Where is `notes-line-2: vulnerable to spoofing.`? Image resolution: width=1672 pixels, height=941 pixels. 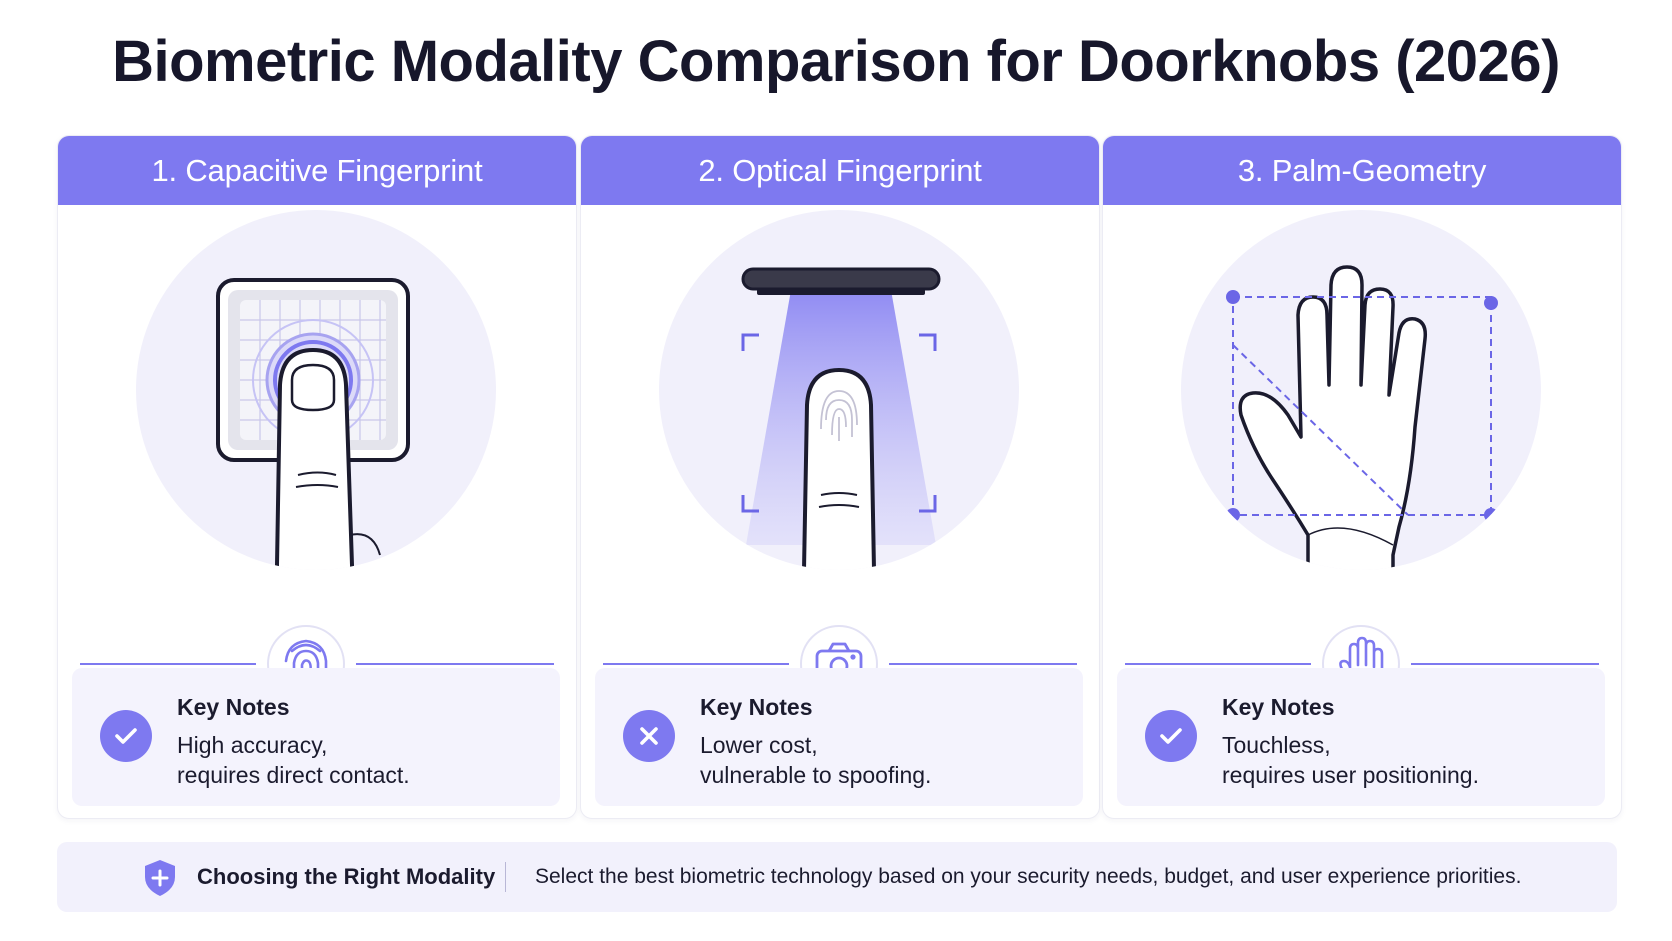 notes-line-2: vulnerable to spoofing. is located at coordinates (816, 775).